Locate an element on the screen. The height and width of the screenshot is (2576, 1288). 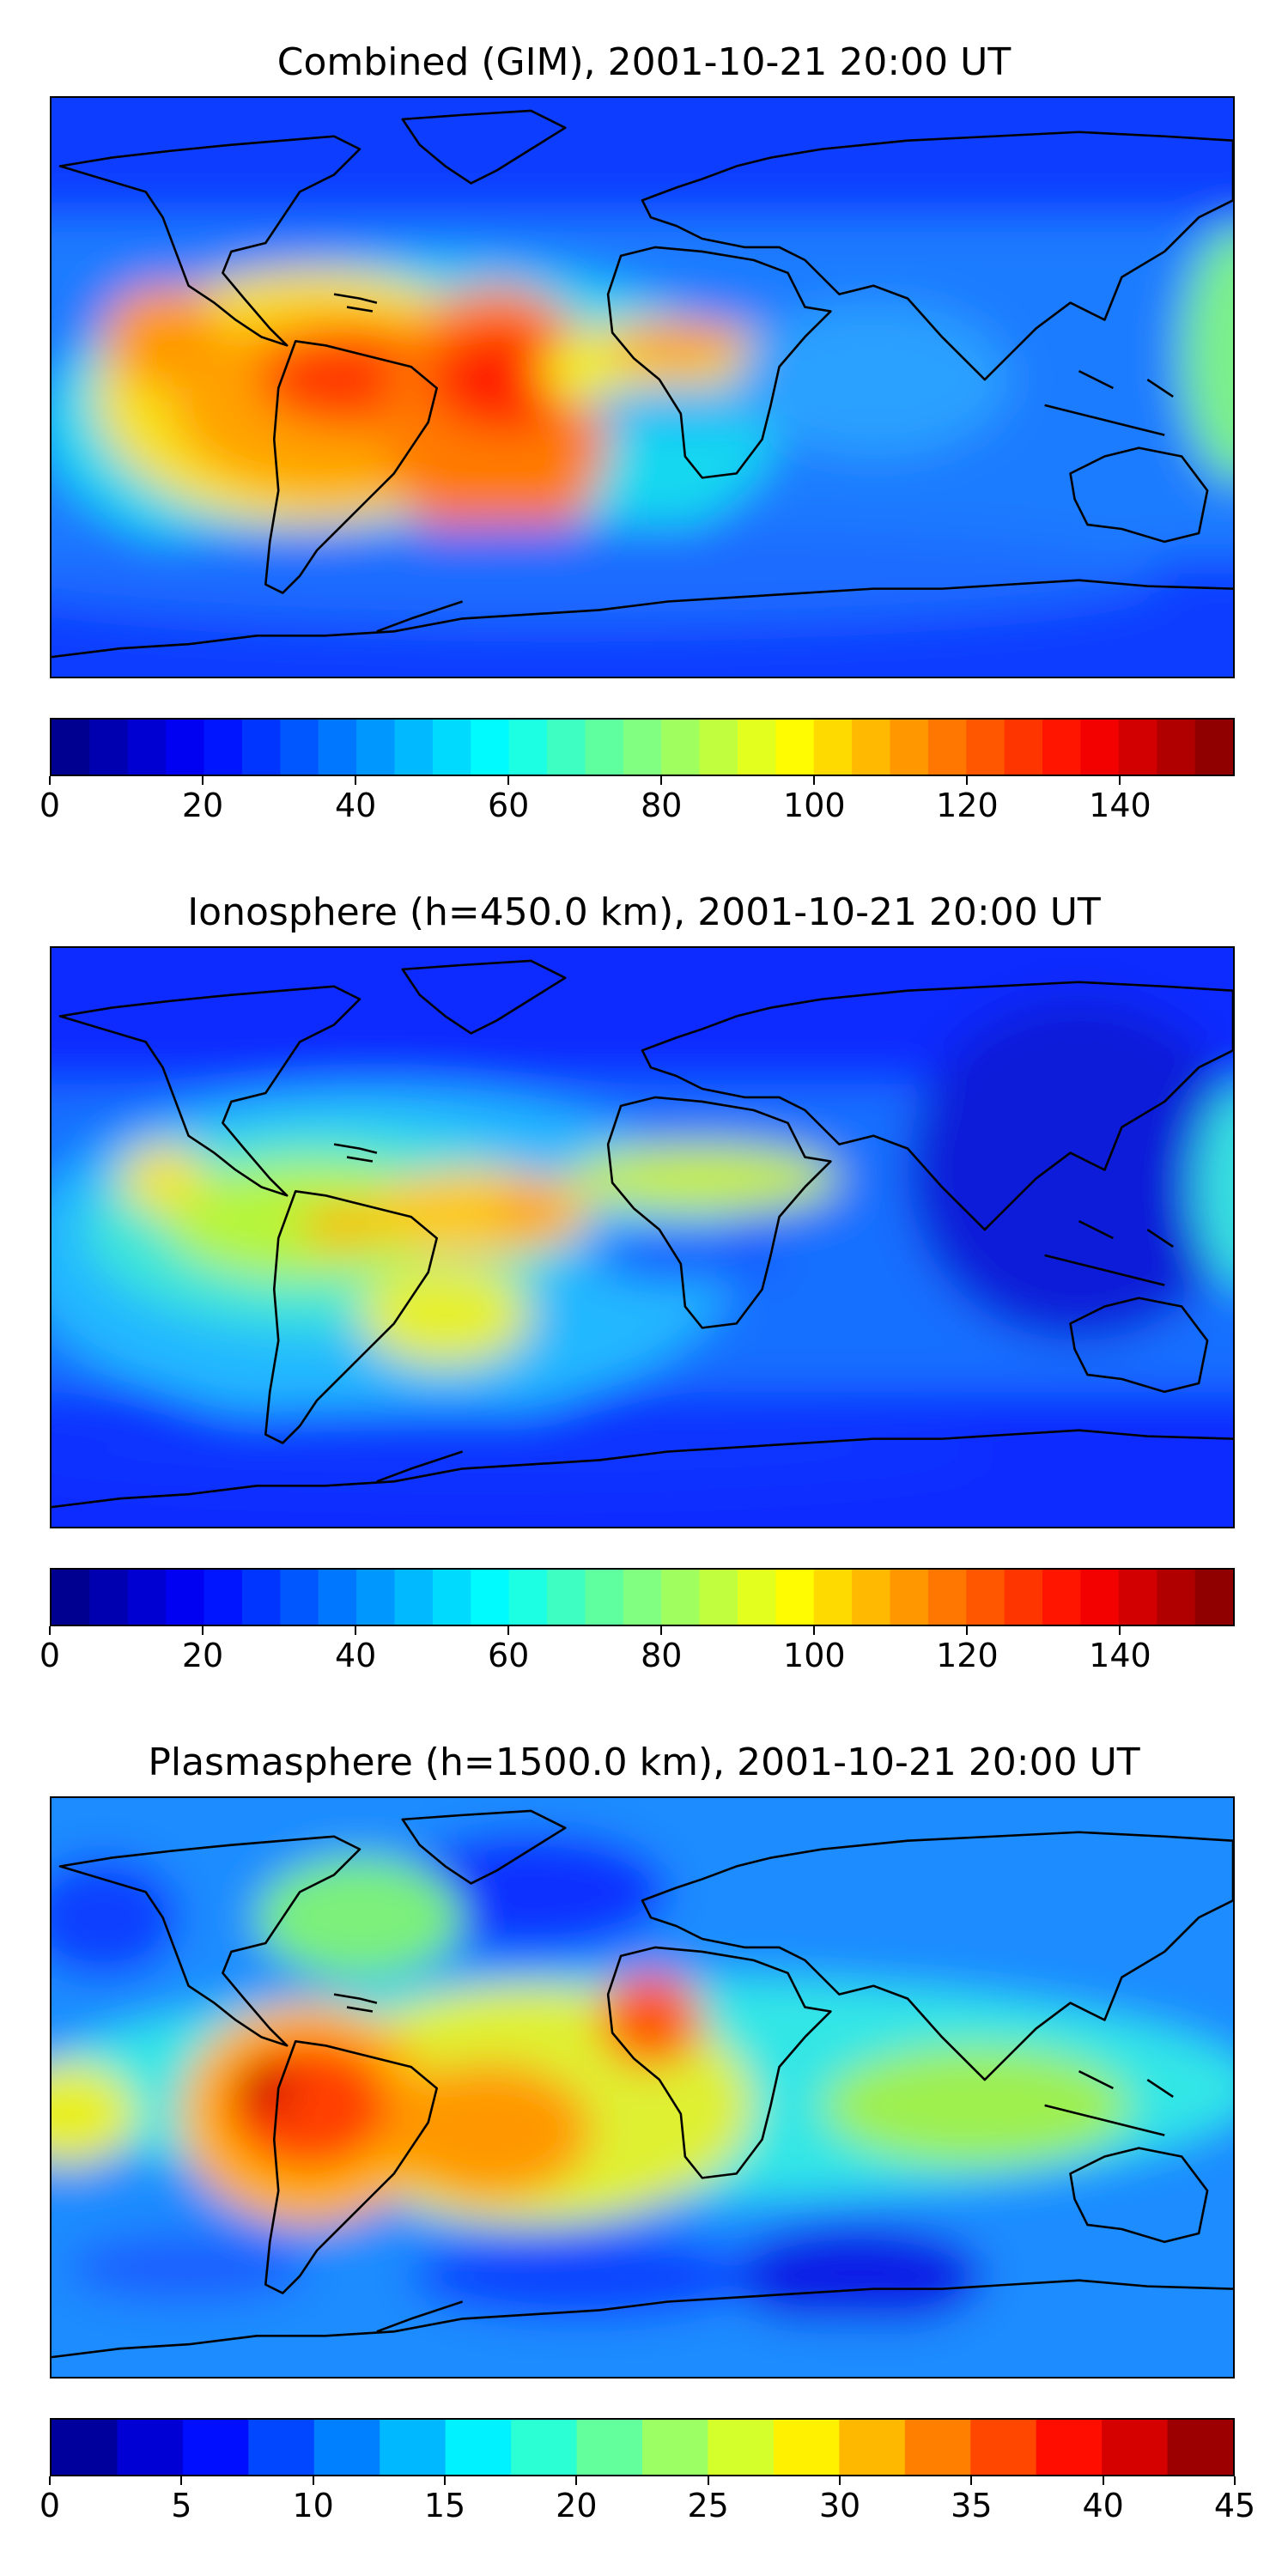
panel-1-feature-east-edge is located at coordinates (1207, 354).